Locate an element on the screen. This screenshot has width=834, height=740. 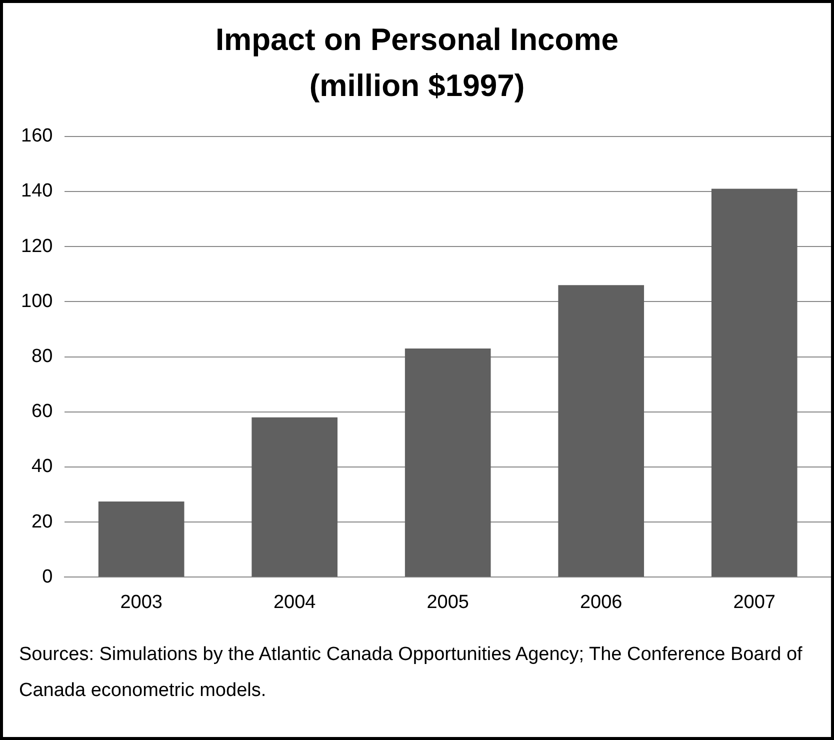
x-tick-label: 2004 is located at coordinates (294, 602).